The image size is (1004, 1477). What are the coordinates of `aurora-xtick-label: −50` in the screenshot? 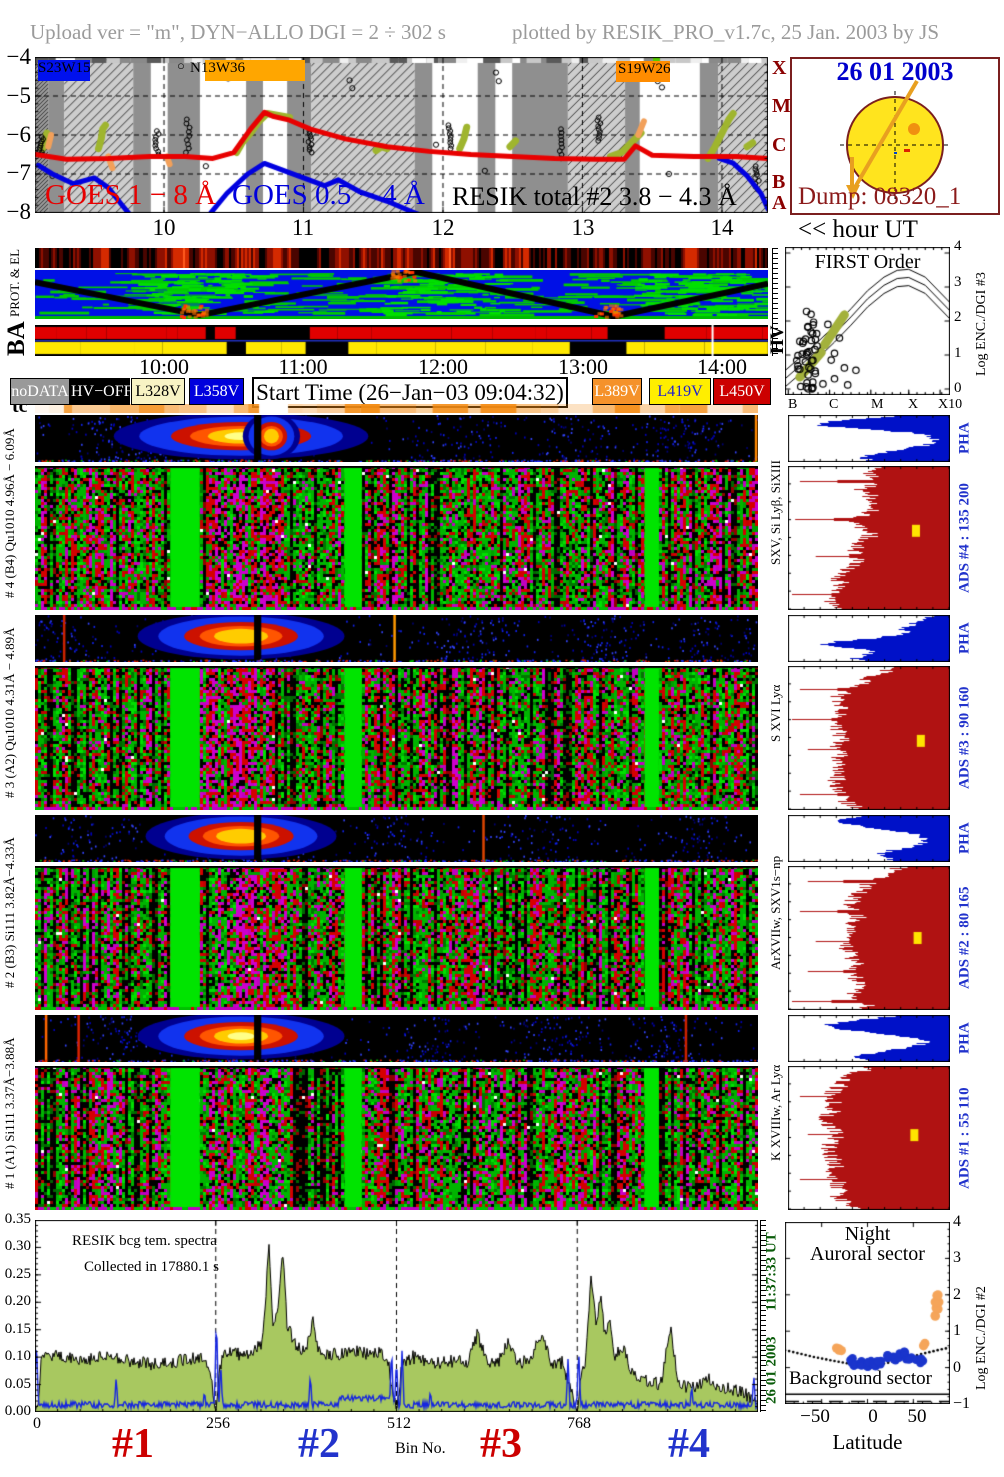 It's located at (815, 1416).